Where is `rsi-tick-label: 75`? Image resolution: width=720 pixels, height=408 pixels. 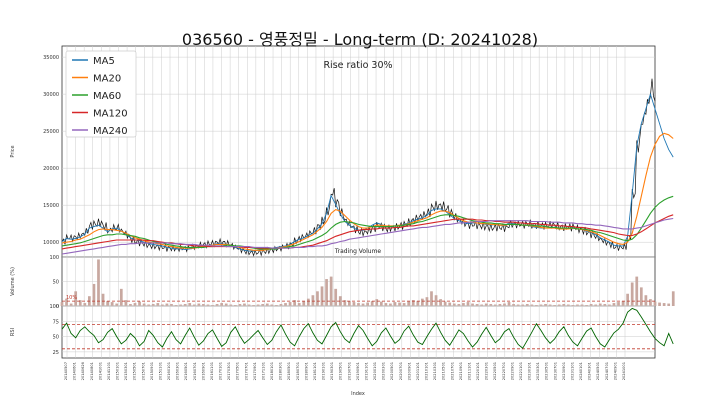
rsi-tick-label: 75 is located at coordinates (56, 322).